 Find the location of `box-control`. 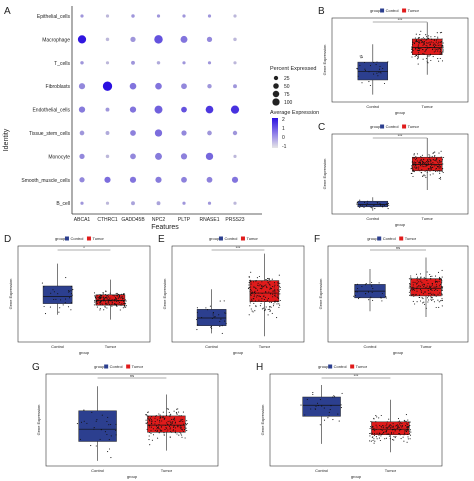

box-control is located at coordinates (321, 406).